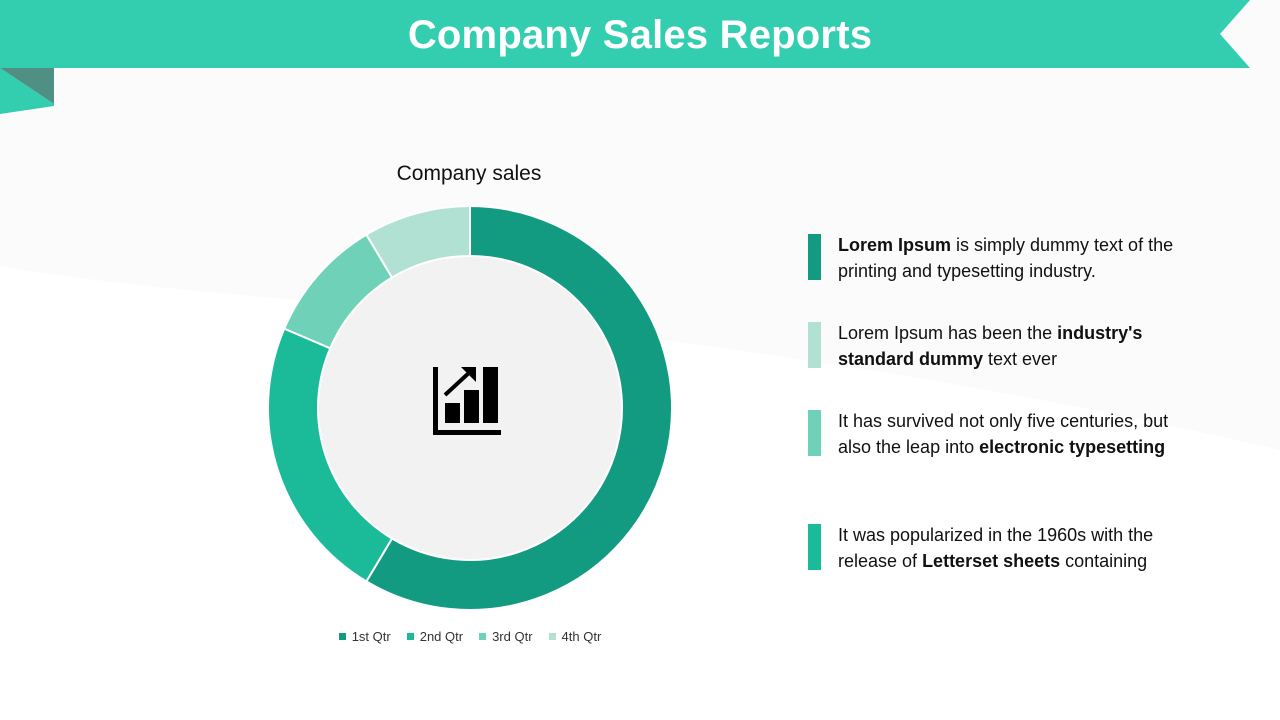 The width and height of the screenshot is (1280, 720). What do you see at coordinates (581, 636) in the screenshot?
I see `legend-label: 4th Qtr` at bounding box center [581, 636].